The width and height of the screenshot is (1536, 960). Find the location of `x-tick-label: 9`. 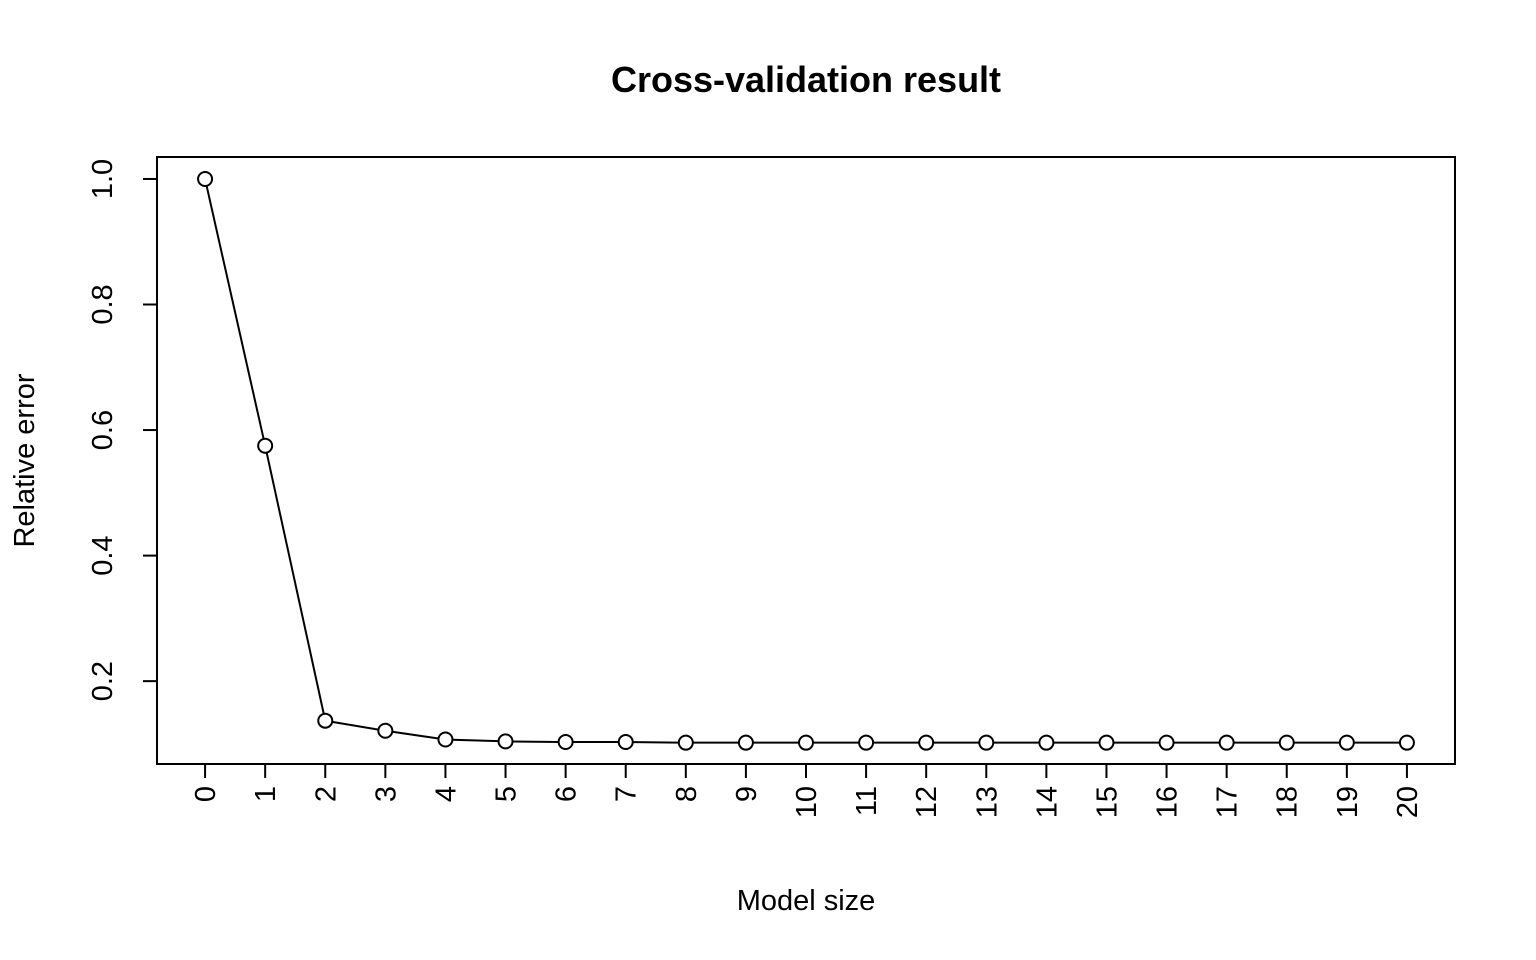

x-tick-label: 9 is located at coordinates (747, 794).